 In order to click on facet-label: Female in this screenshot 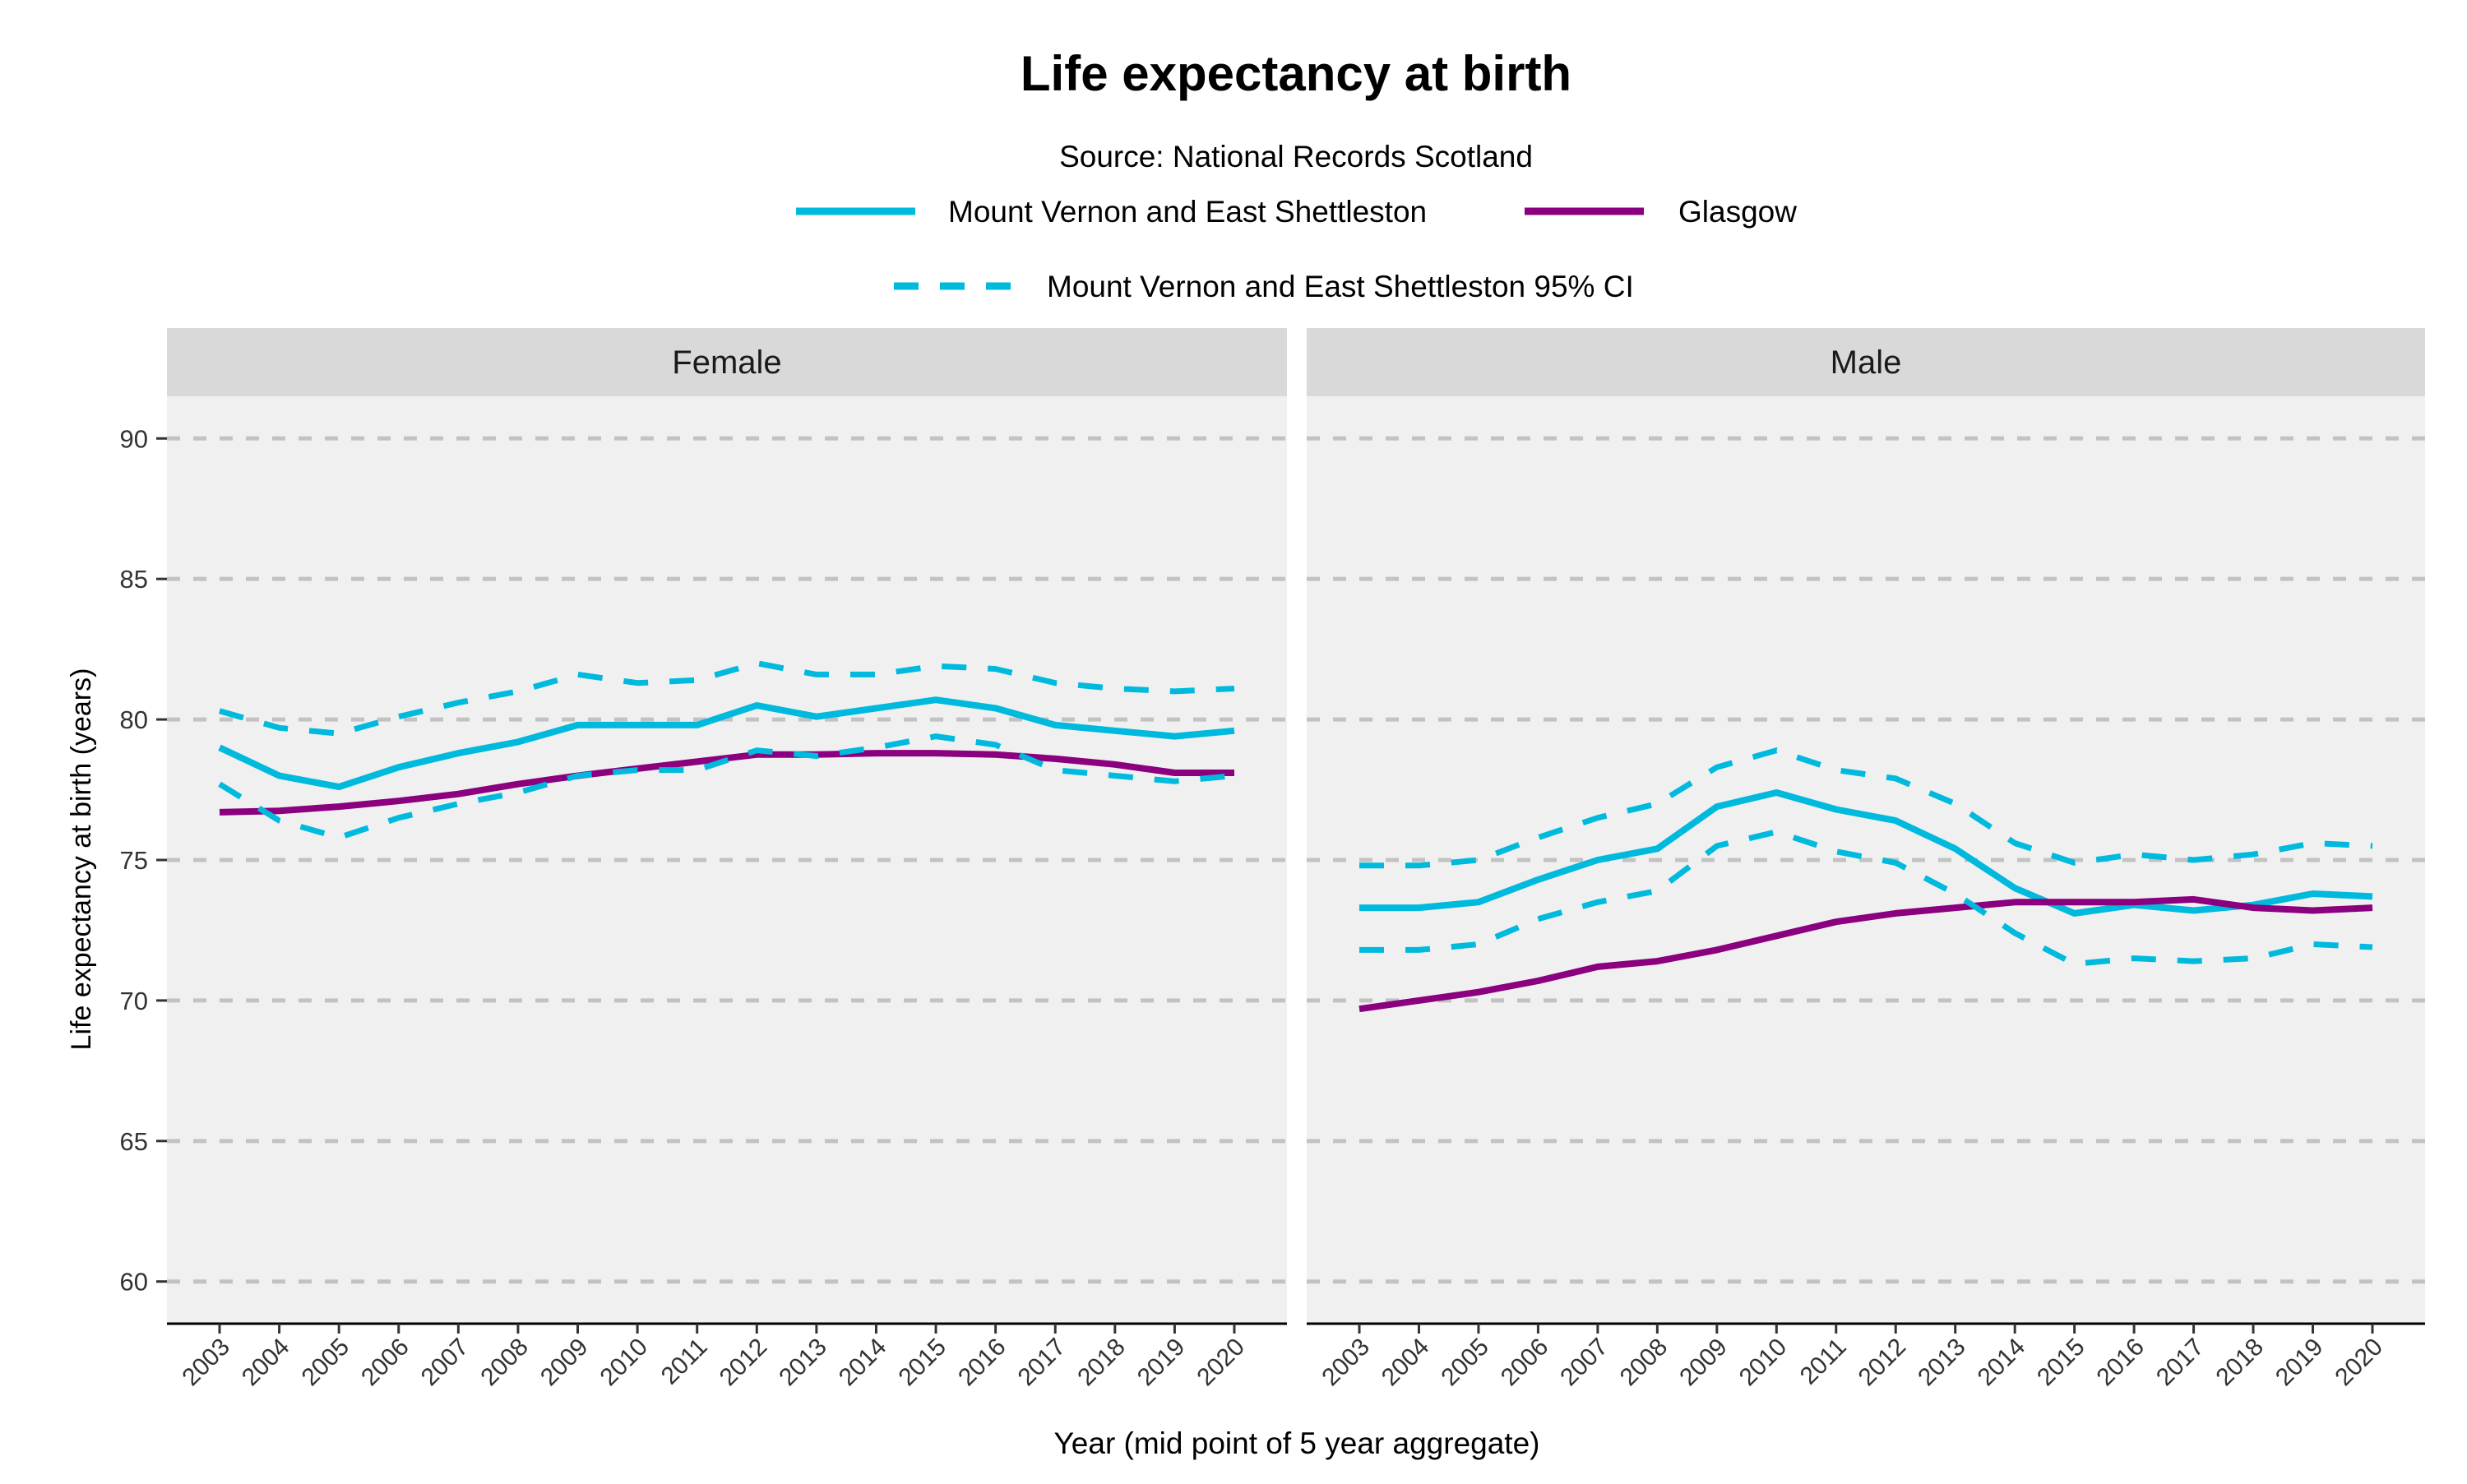, I will do `click(726, 363)`.